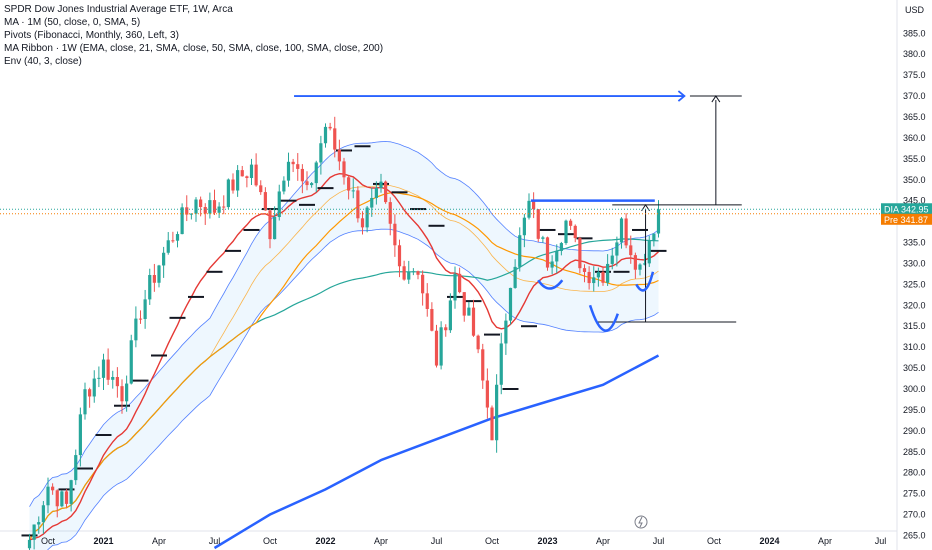  What do you see at coordinates (43, 61) in the screenshot?
I see `indicator-envelope: Env (40, 3, close)` at bounding box center [43, 61].